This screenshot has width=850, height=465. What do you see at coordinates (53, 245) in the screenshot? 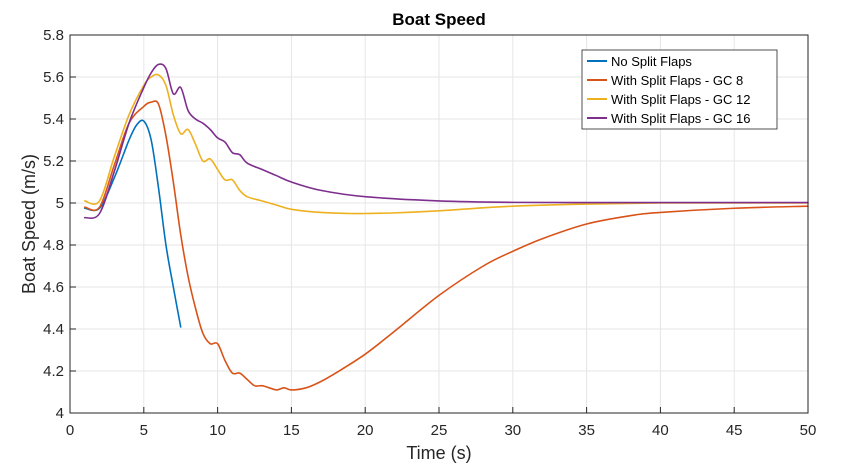
I see `y-tick-label: 4.8` at bounding box center [53, 245].